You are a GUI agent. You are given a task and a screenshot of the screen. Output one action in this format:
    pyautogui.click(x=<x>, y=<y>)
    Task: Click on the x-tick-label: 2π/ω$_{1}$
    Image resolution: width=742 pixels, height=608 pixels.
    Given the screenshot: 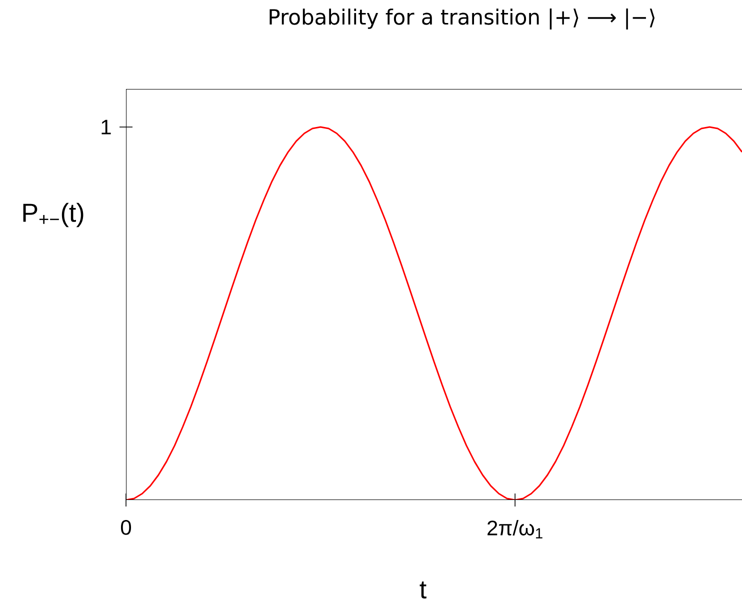 What is the action you would take?
    pyautogui.click(x=515, y=529)
    